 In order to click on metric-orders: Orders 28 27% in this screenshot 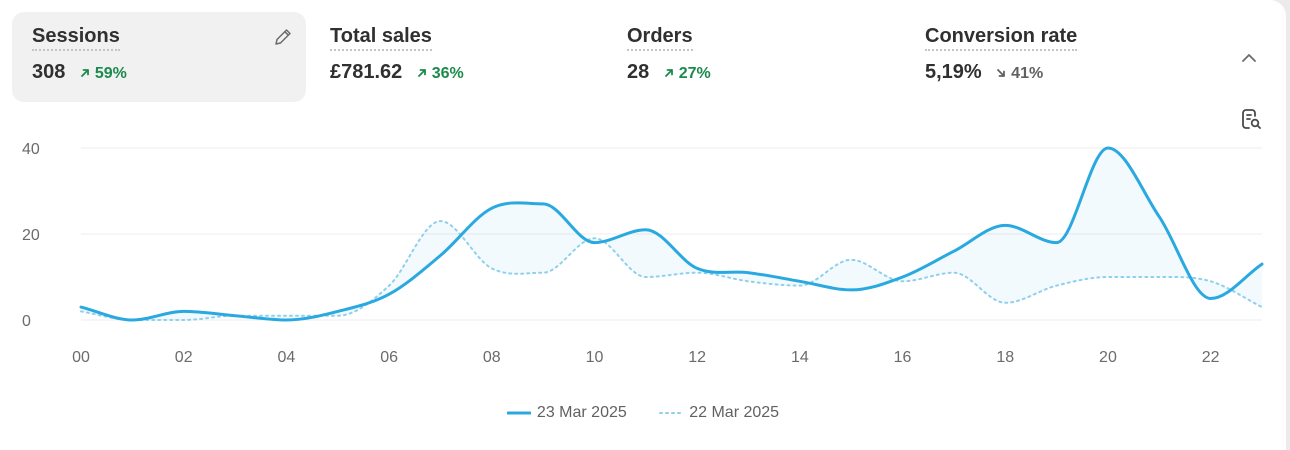, I will do `click(752, 57)`.